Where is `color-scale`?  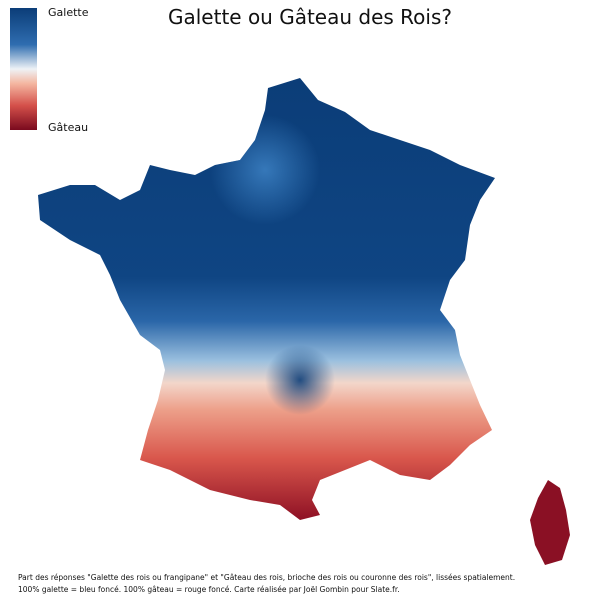 color-scale is located at coordinates (23, 69).